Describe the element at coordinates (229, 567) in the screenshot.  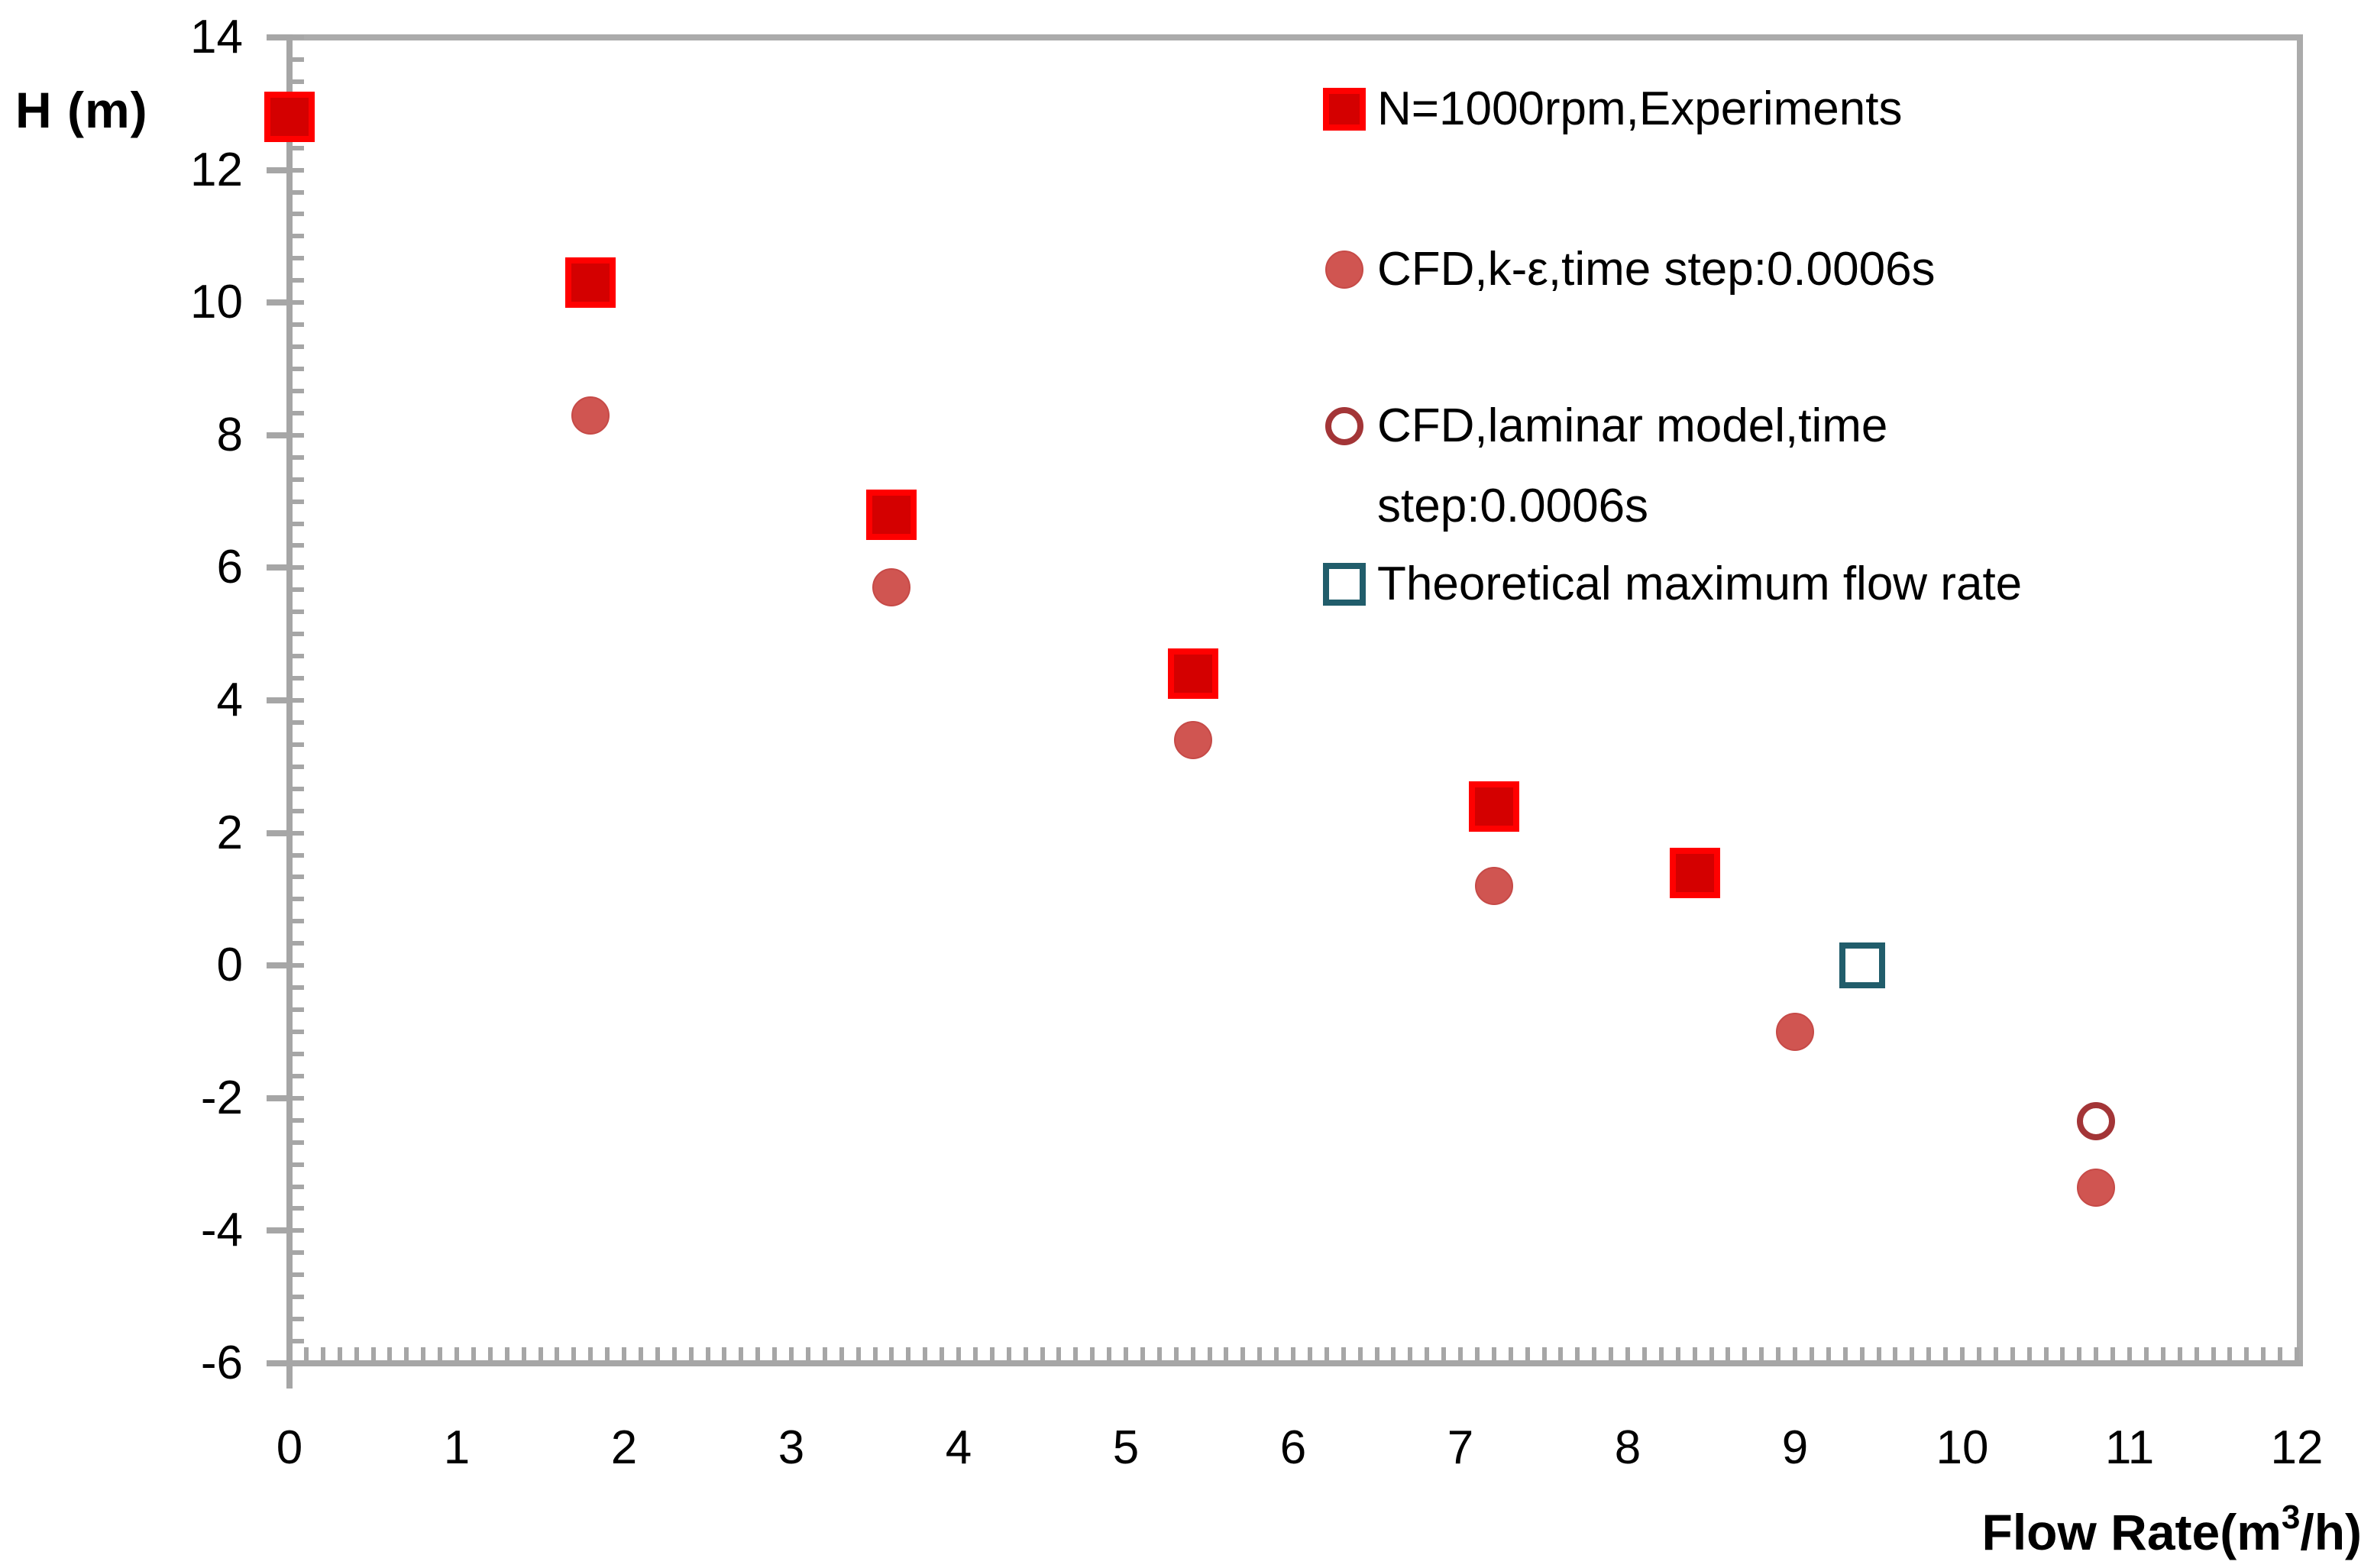
I see `y-tick-label: 6` at that location.